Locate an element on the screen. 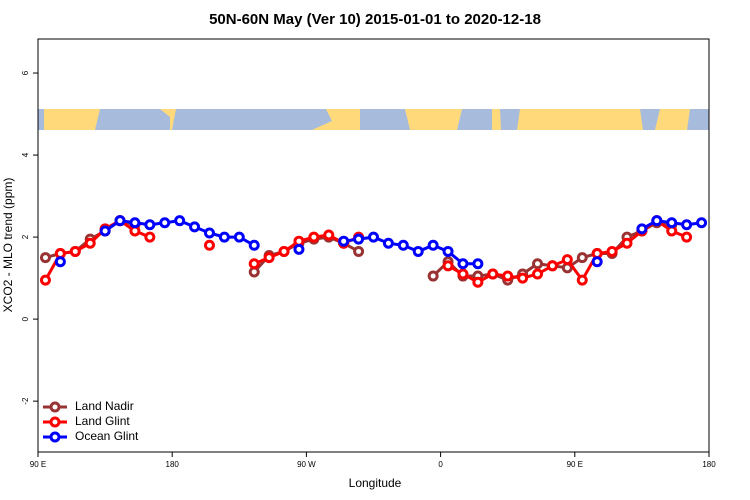 This screenshot has height=500, width=750. legend-label: Ocean Glint is located at coordinates (107, 436).